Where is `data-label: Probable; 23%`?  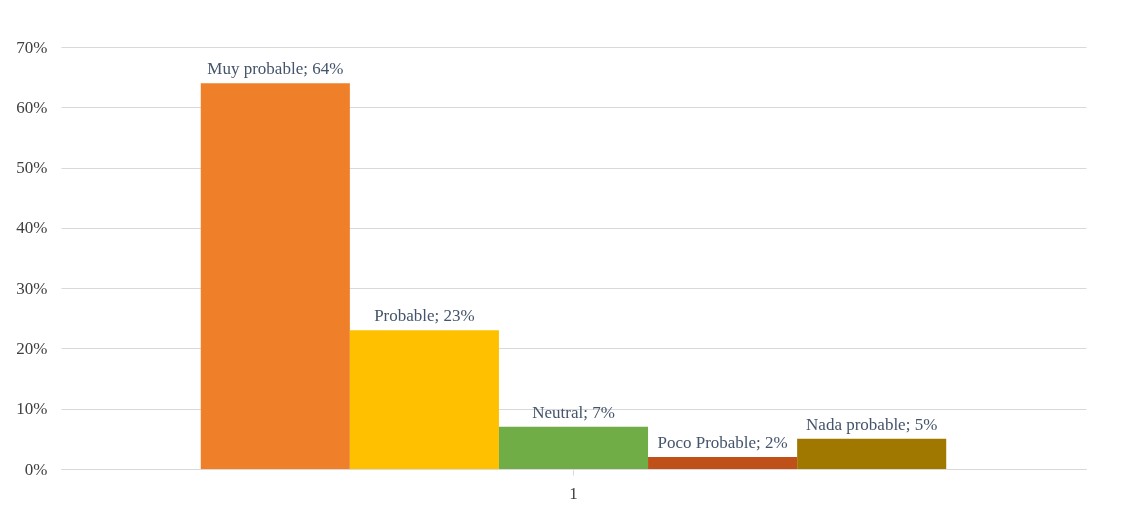 data-label: Probable; 23% is located at coordinates (424, 316).